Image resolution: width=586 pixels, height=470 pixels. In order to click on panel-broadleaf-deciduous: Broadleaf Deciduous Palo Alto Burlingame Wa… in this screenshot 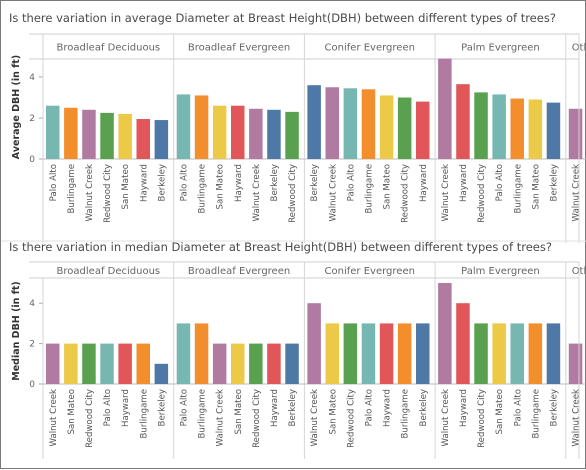, I will do `click(108, 138)`.